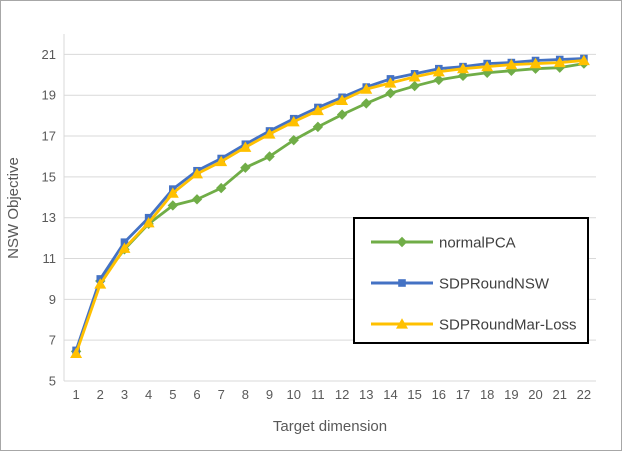 This screenshot has width=622, height=451. Describe the element at coordinates (439, 394) in the screenshot. I see `x-tick-label: 16` at that location.